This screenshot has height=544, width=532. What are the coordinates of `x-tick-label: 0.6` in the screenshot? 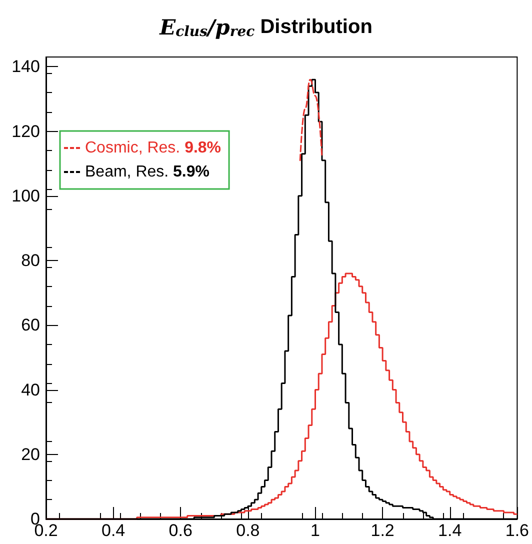 It's located at (180, 530).